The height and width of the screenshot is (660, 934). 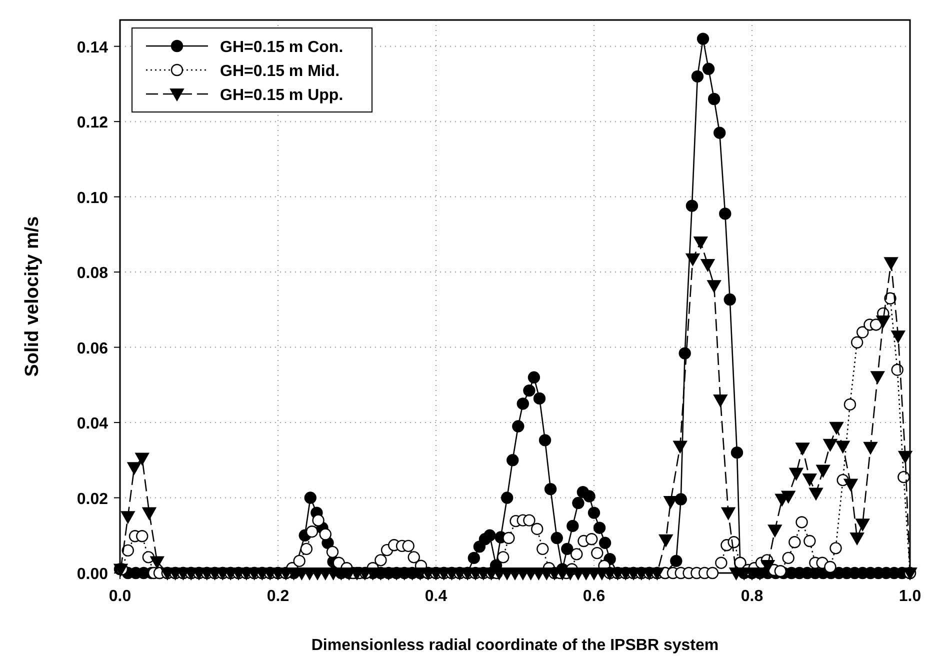 I want to click on y-tick-label: 0.12, so click(x=92, y=123).